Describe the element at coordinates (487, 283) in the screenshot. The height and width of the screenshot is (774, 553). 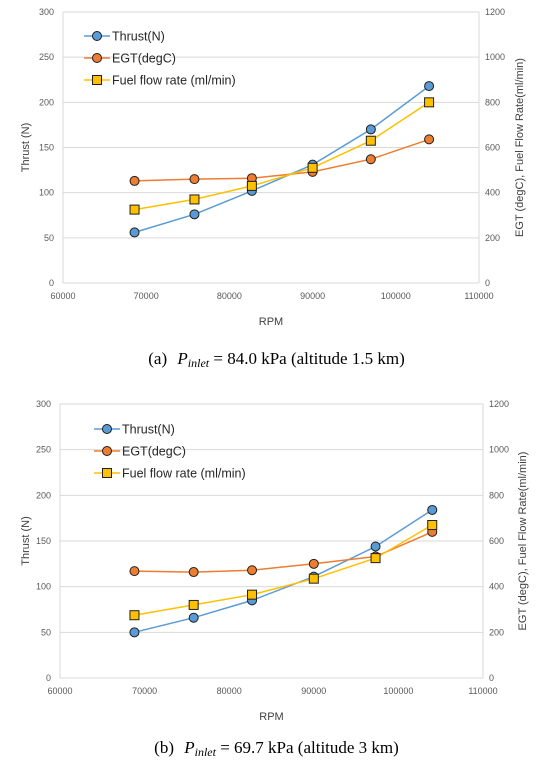
I see `chart-a-ytick-right: 0` at that location.